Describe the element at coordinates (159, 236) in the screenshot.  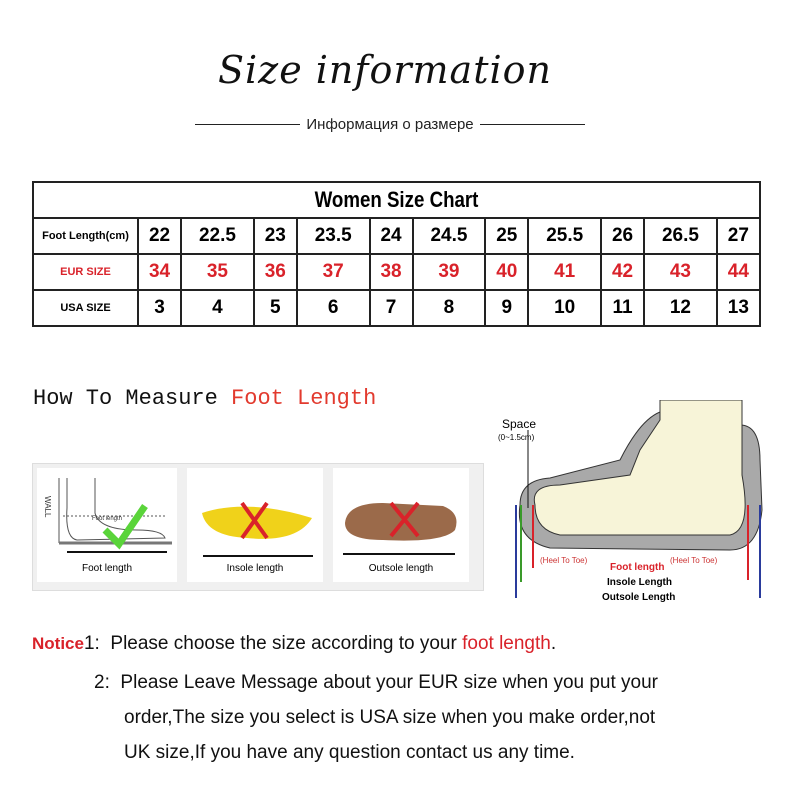
I see `table-cell: 22` at that location.